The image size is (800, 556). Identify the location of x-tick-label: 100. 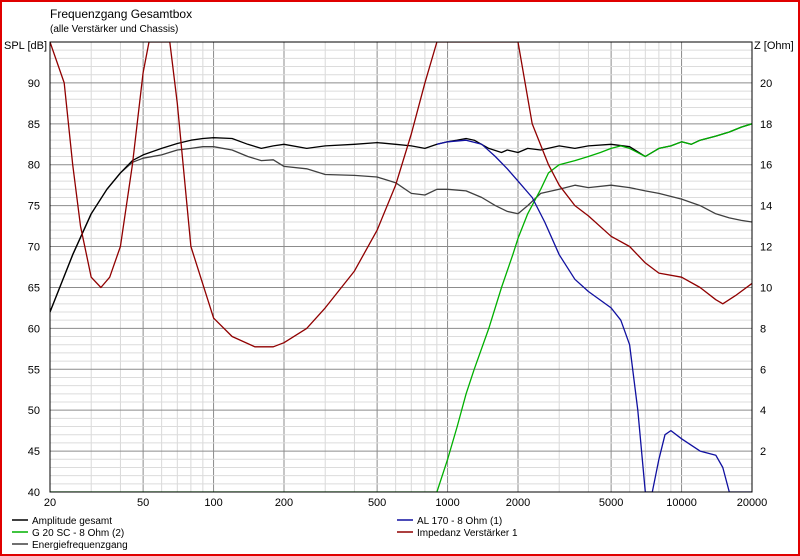
(213, 503).